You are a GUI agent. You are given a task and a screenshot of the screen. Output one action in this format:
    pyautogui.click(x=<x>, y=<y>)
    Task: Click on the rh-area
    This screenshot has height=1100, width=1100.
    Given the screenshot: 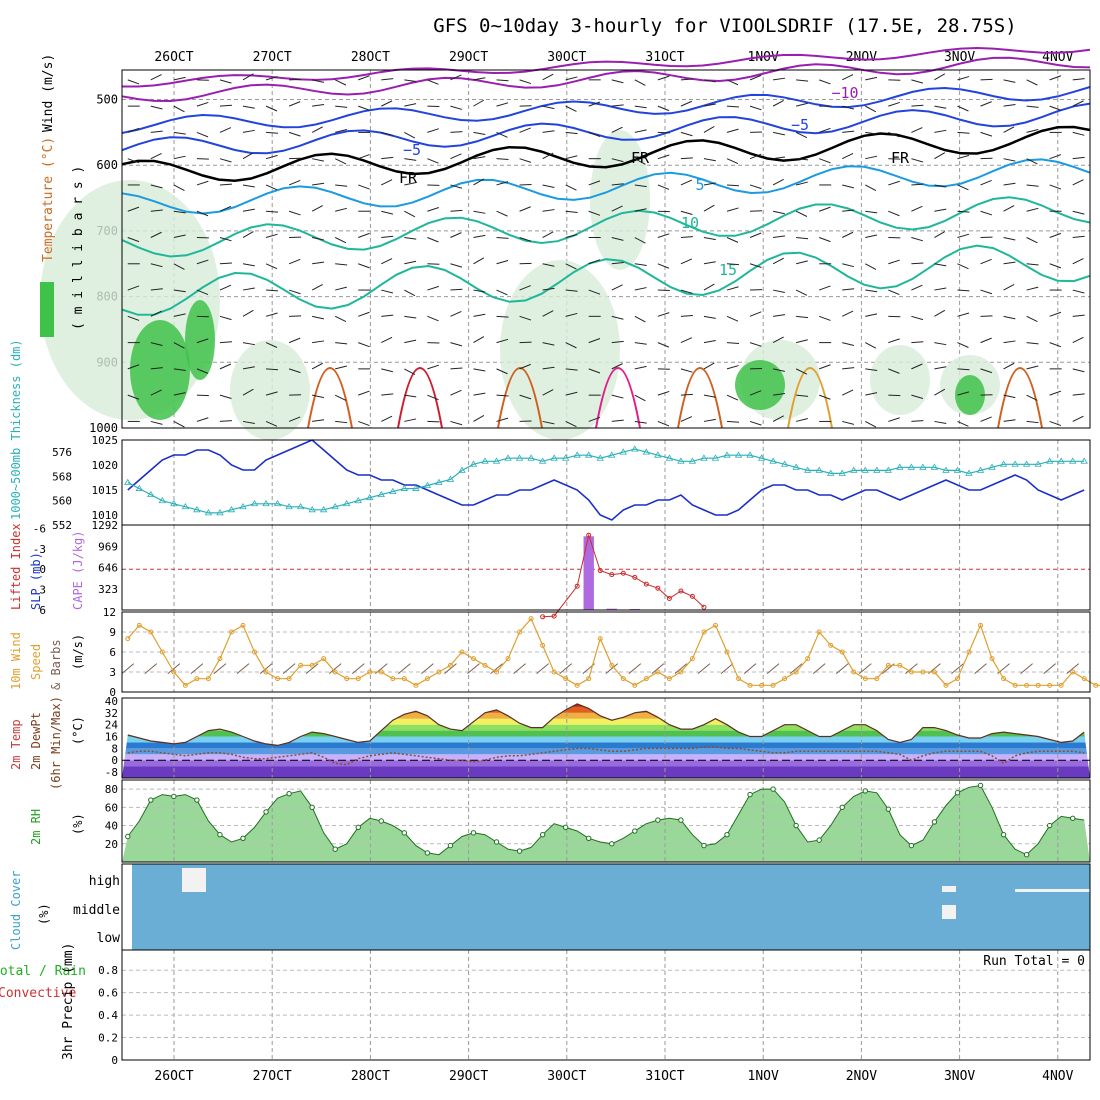 What is the action you would take?
    pyautogui.click(x=606, y=823)
    